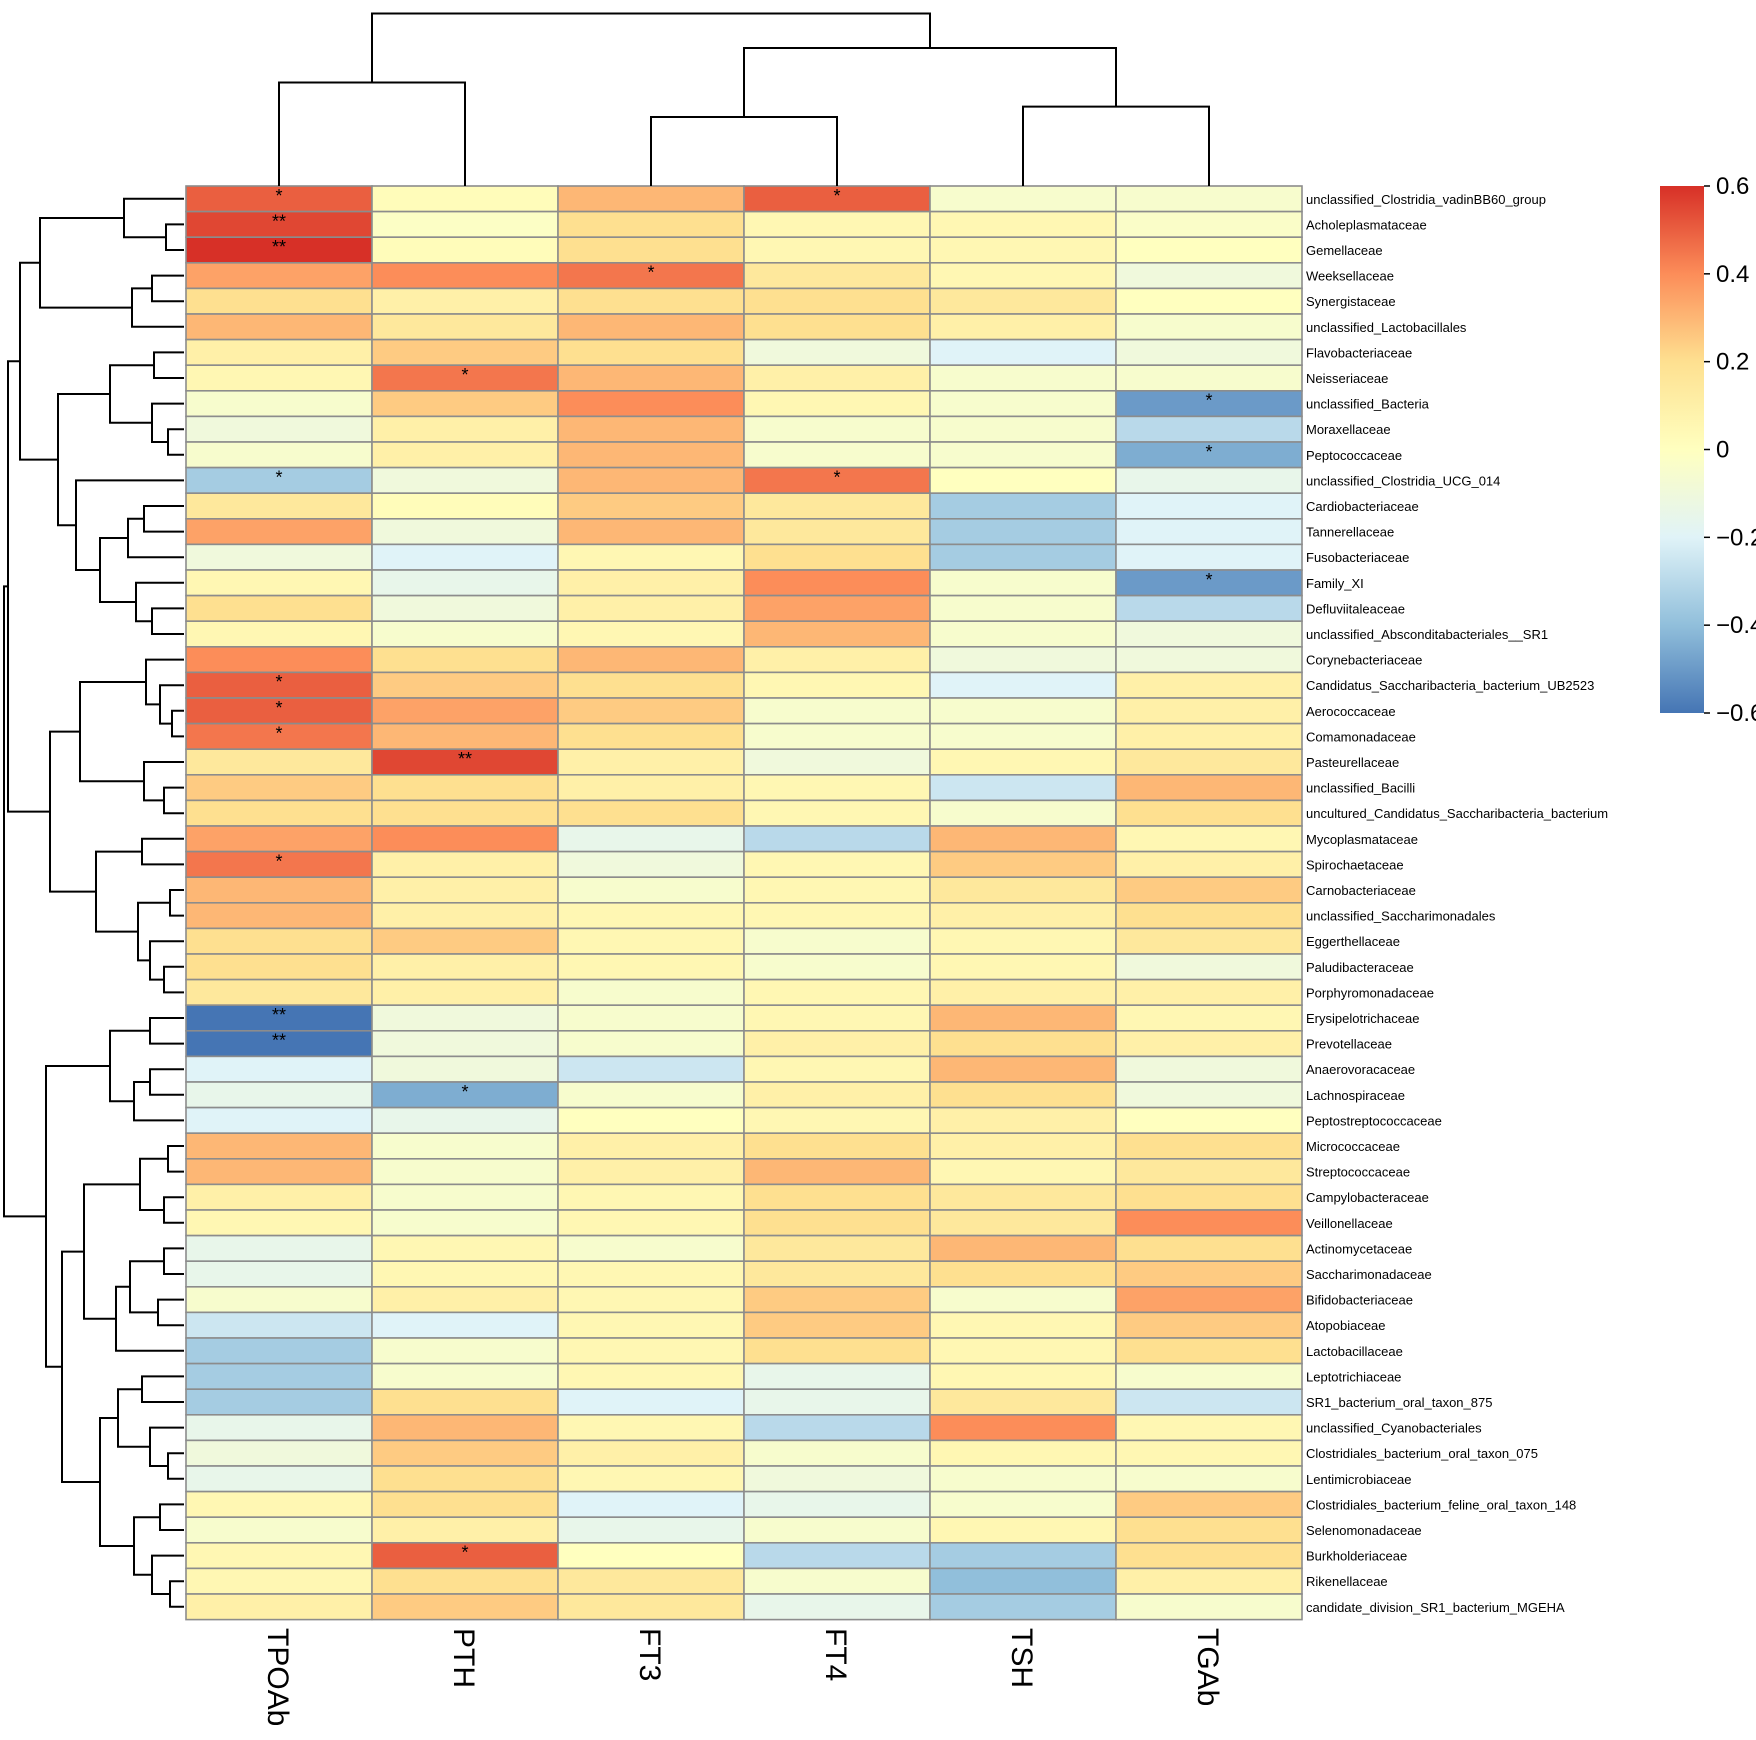  Describe the element at coordinates (1360, 967) in the screenshot. I see `row-label: Paludibacteraceae` at that location.